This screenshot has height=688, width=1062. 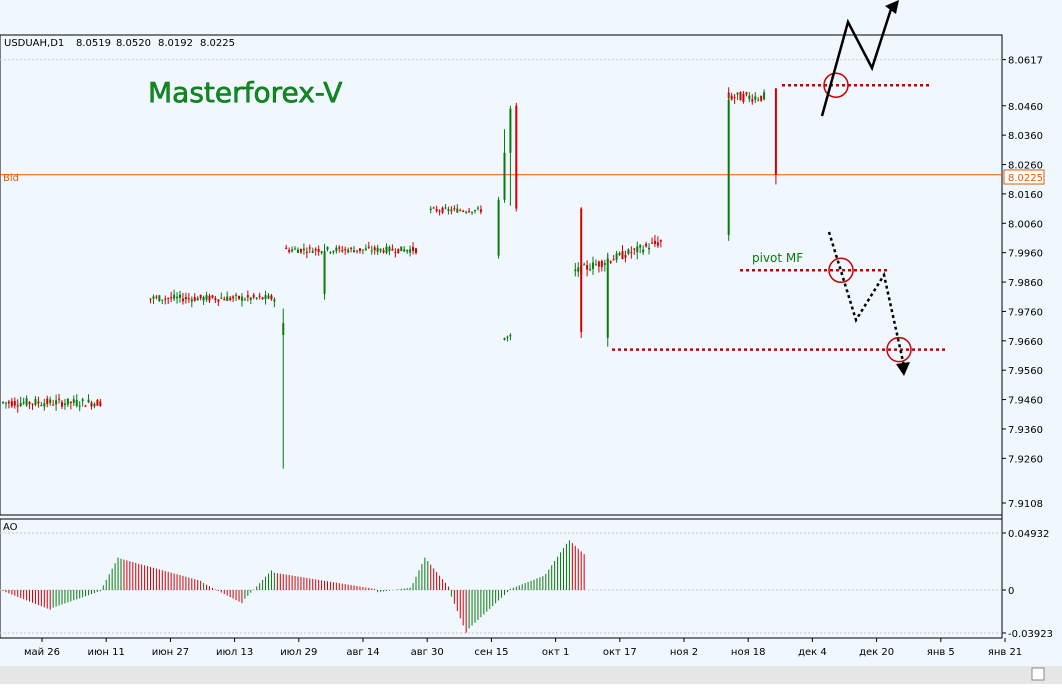 I want to click on y-tick-label: 7.9260, so click(x=1025, y=459).